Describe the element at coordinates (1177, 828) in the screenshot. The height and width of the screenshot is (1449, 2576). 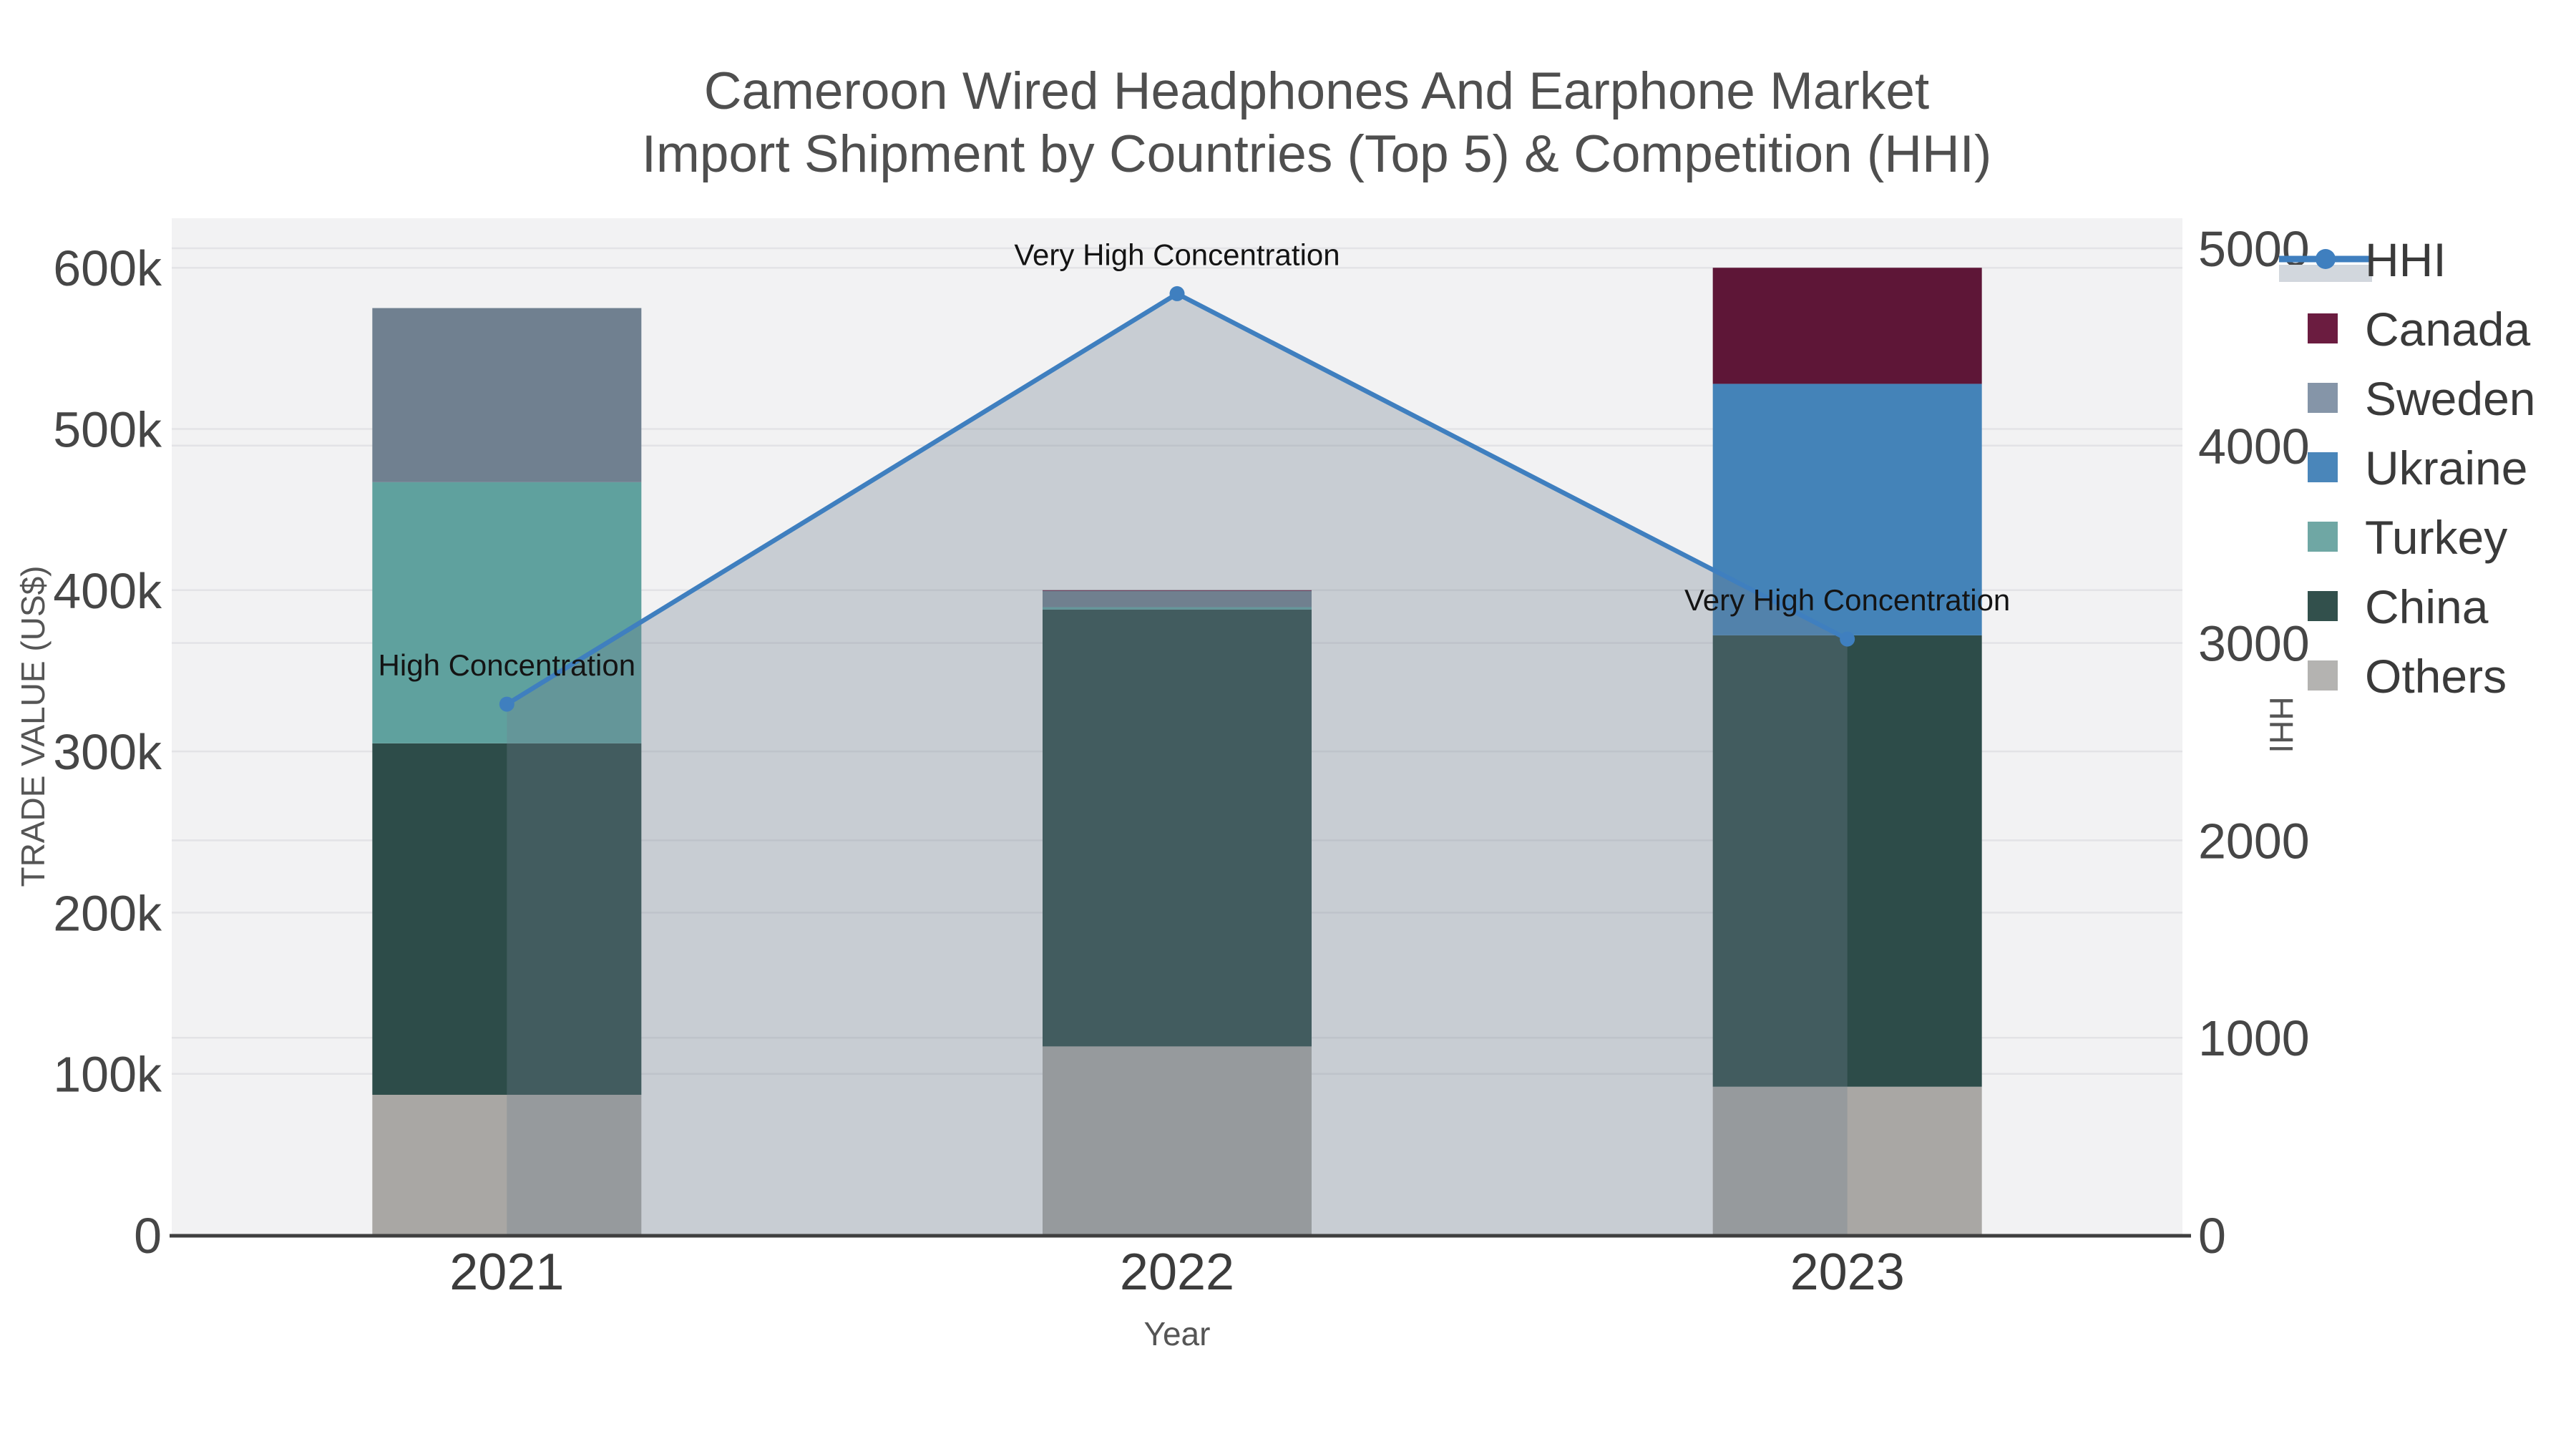
I see `bar-segment-china-2022` at that location.